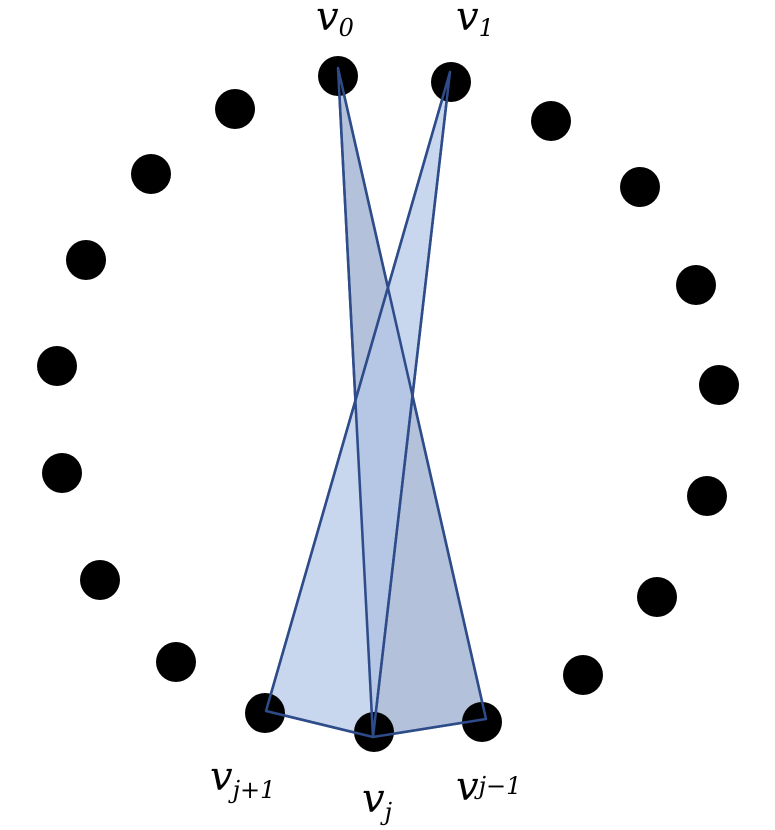 This screenshot has height=830, width=775. Describe the element at coordinates (377, 801) in the screenshot. I see `label-vj: vj` at that location.